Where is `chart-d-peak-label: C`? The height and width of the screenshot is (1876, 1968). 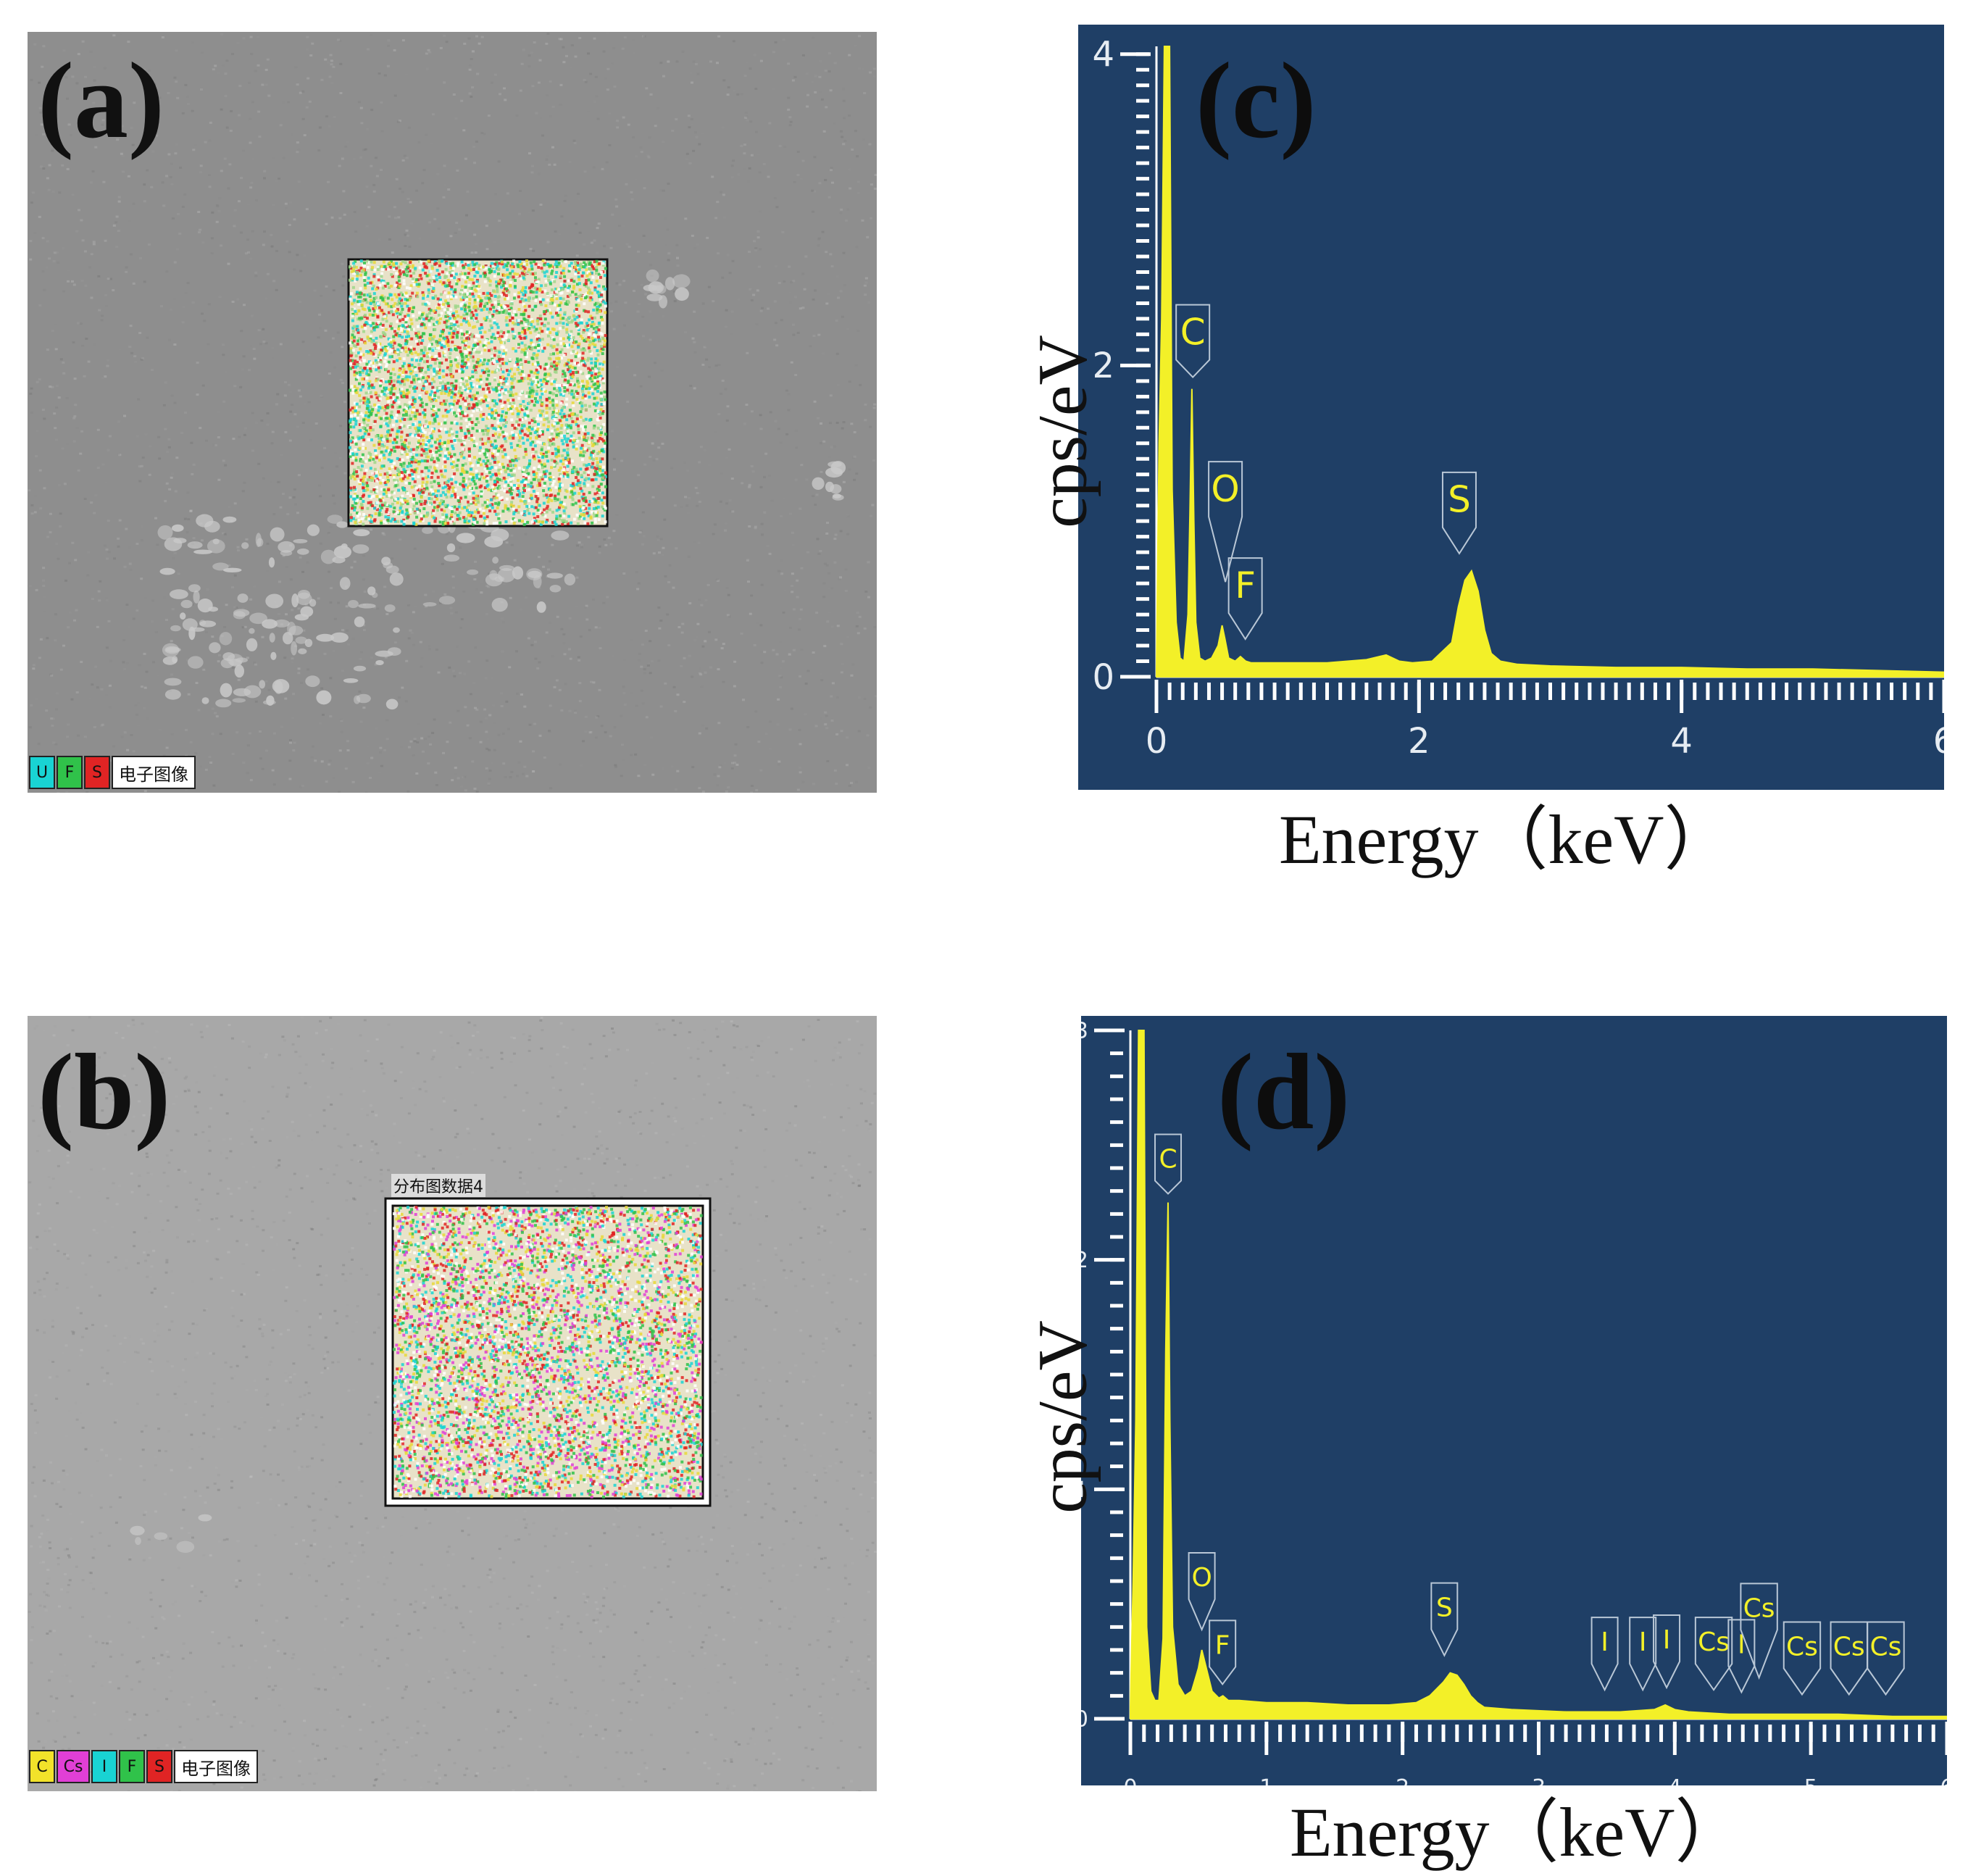 chart-d-peak-label: C is located at coordinates (1168, 1160).